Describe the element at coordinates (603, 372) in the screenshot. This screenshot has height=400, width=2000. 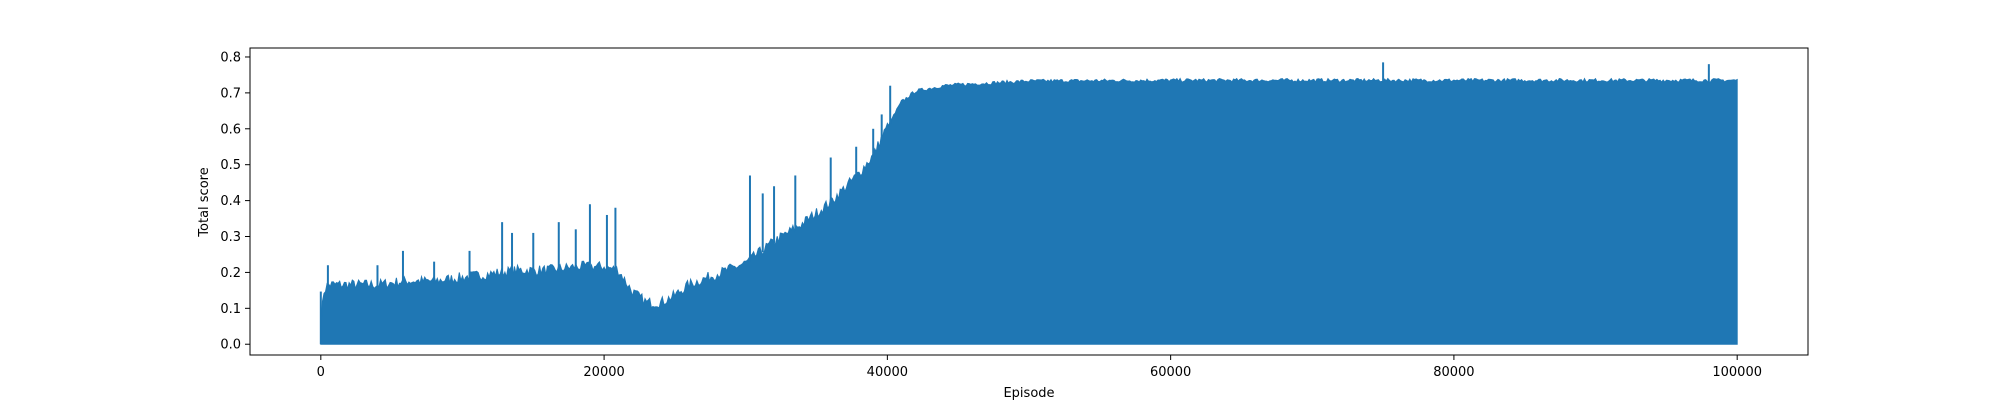
I see `x-tick-label: 20000` at that location.